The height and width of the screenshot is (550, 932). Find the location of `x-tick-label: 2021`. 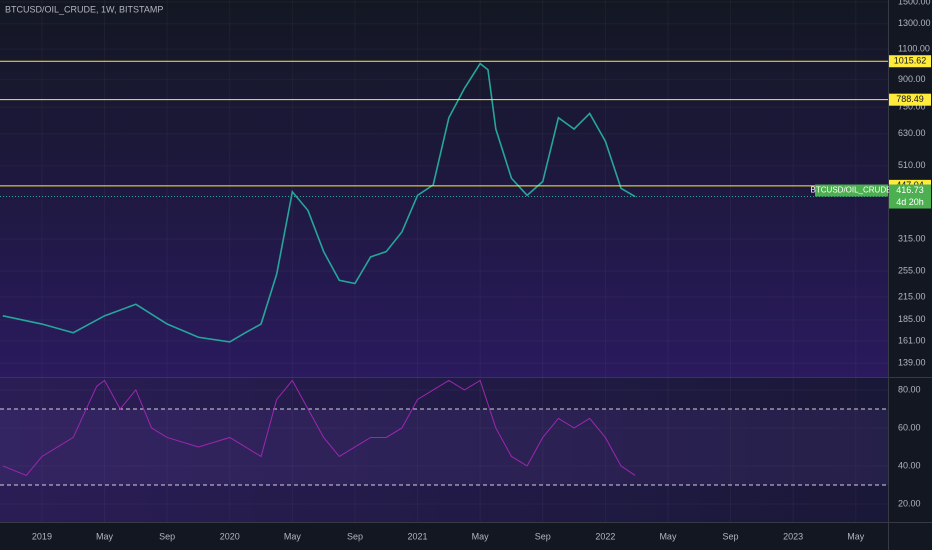

x-tick-label: 2021 is located at coordinates (418, 536).